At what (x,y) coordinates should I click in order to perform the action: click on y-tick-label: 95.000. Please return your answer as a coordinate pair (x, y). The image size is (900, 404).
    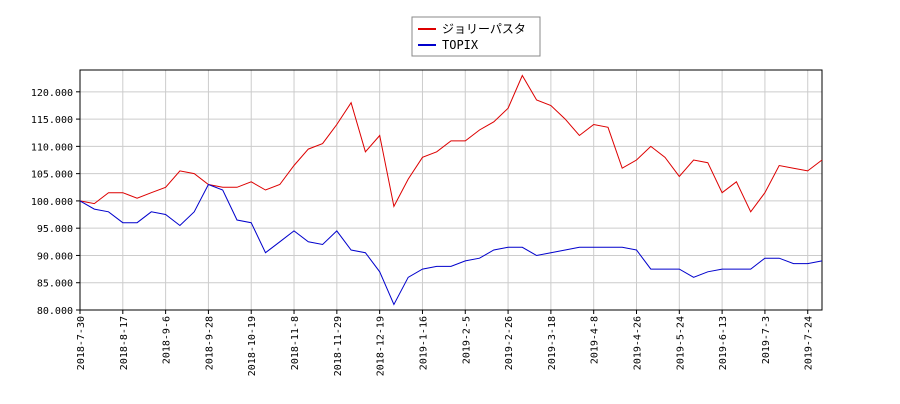
    Looking at the image, I should click on (55, 229).